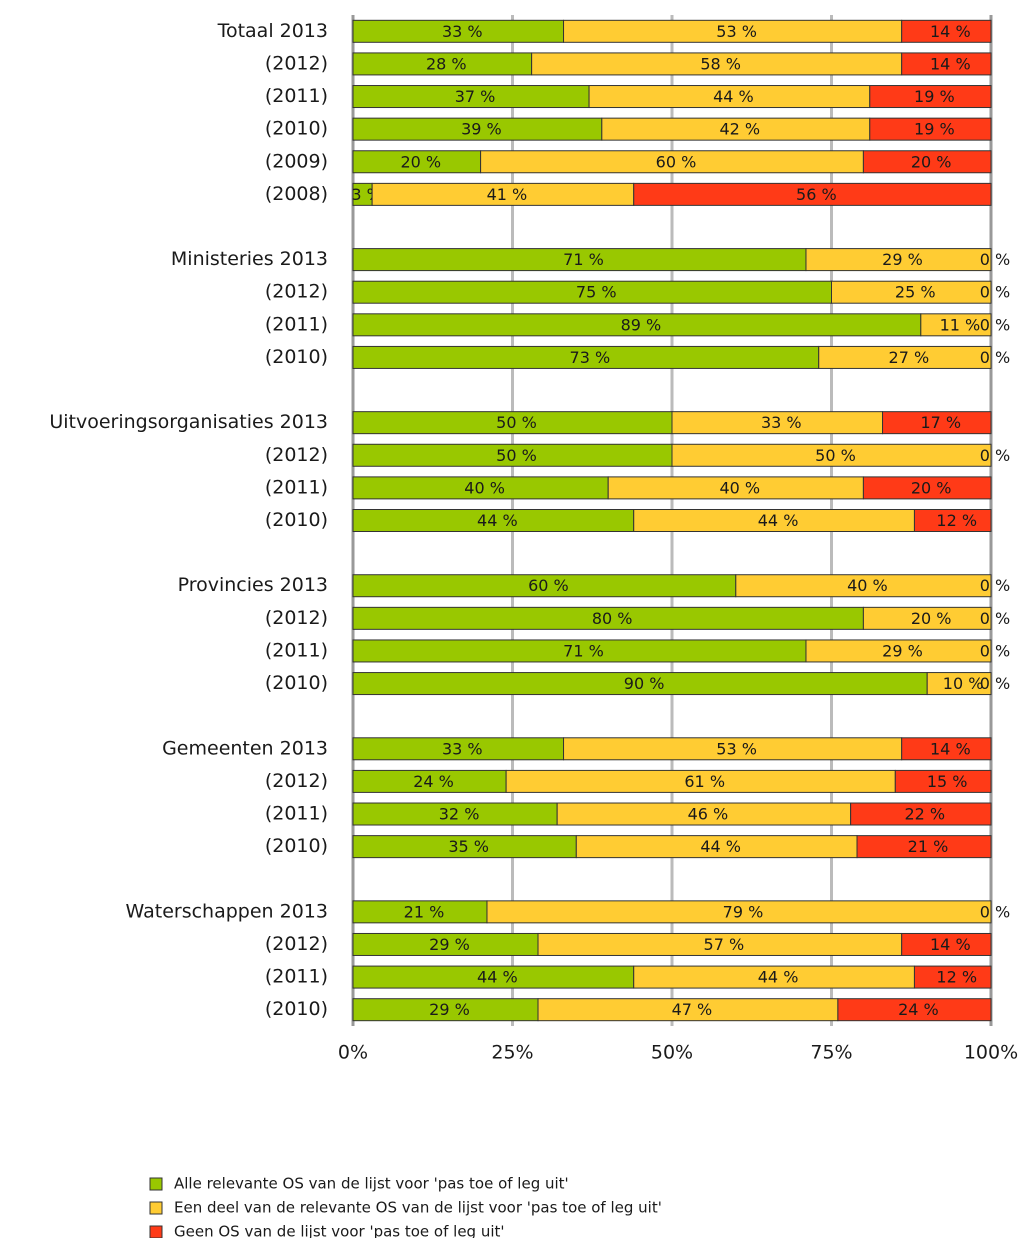 Image resolution: width=1024 pixels, height=1238 pixels. Describe the element at coordinates (867, 585) in the screenshot. I see `value-label: 40 %` at that location.